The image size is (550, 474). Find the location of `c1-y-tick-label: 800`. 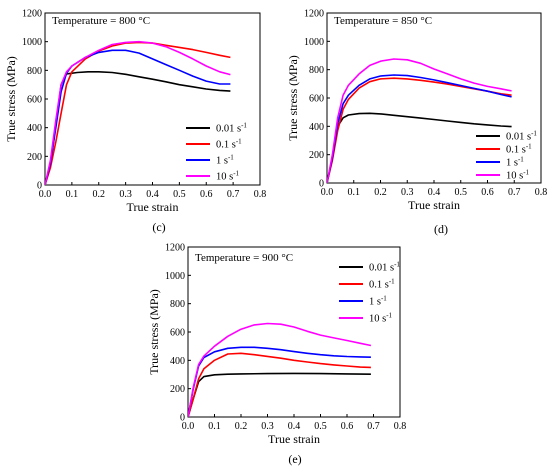

c1-y-tick-label: 800 is located at coordinates (316, 70).